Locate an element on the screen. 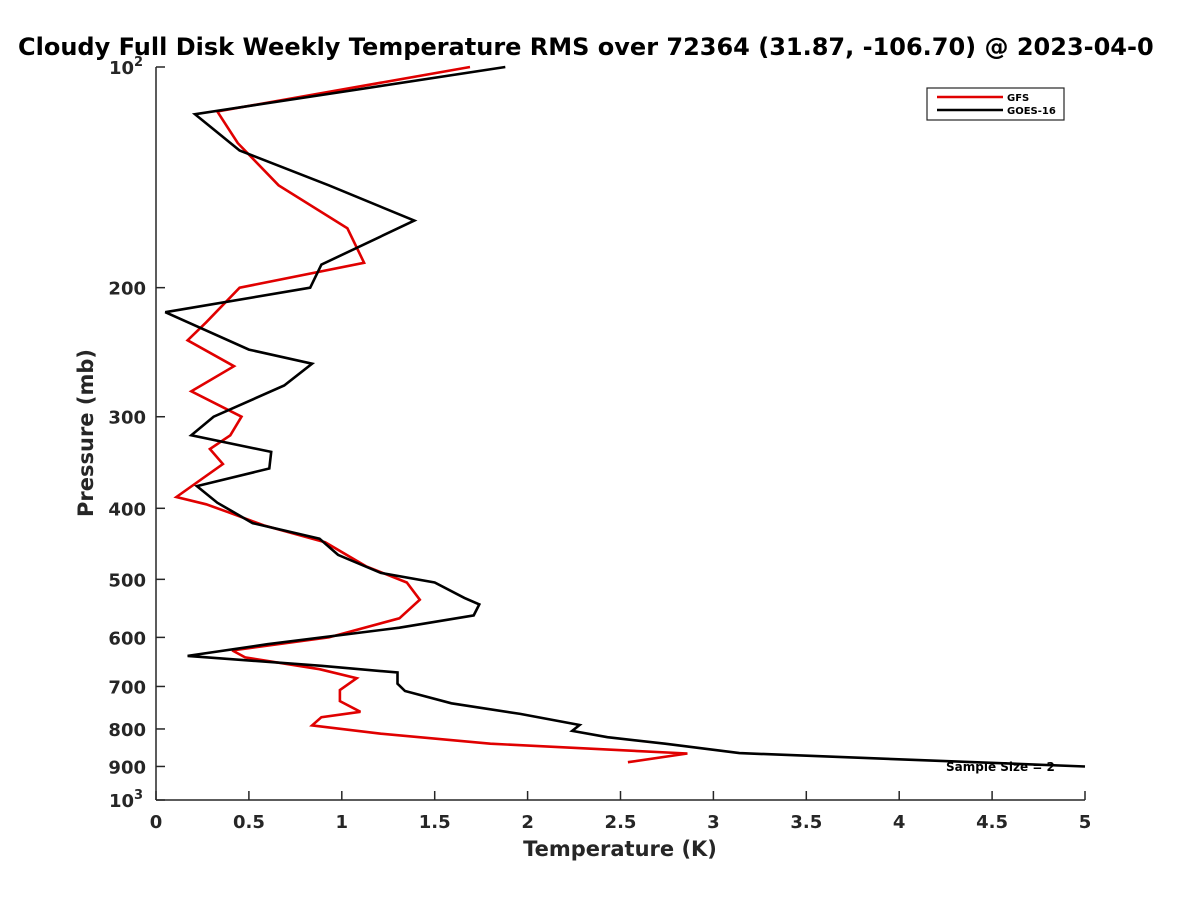  y-tick-label: 500 is located at coordinates (127, 580).